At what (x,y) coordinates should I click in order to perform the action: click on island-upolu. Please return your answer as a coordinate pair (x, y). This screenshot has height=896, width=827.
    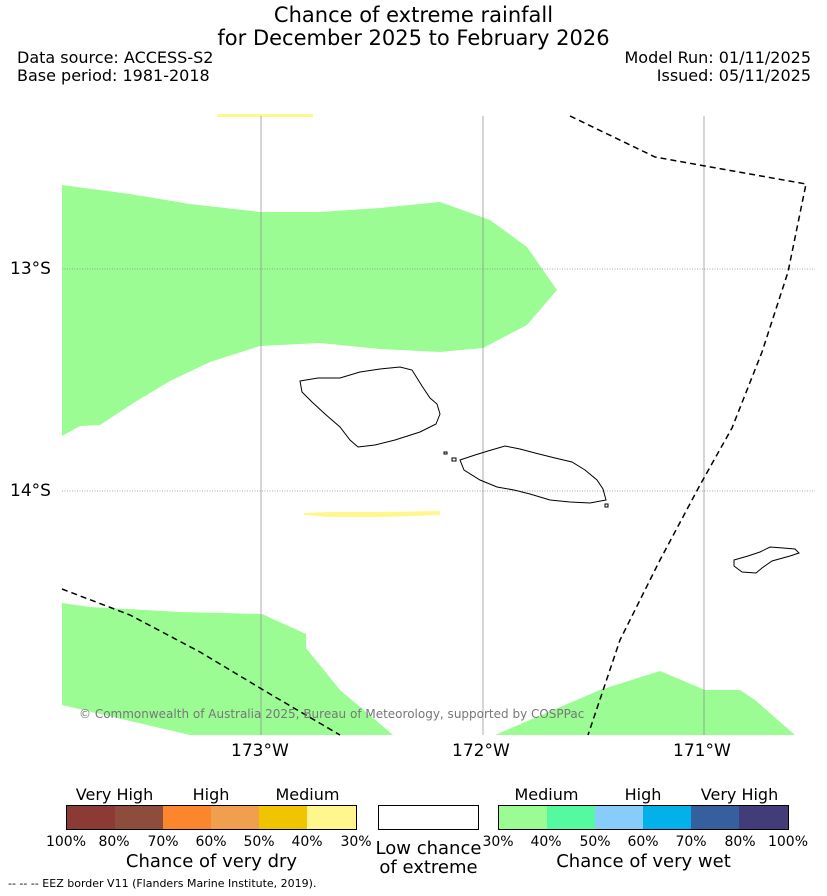
    Looking at the image, I should click on (533, 474).